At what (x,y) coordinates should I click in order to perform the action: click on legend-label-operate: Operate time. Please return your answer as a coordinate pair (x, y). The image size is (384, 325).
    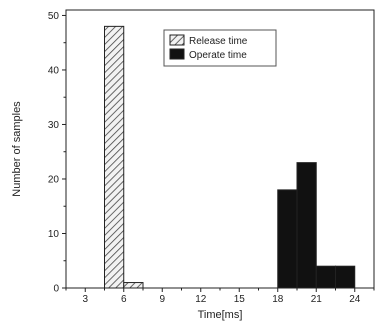
    Looking at the image, I should click on (218, 55).